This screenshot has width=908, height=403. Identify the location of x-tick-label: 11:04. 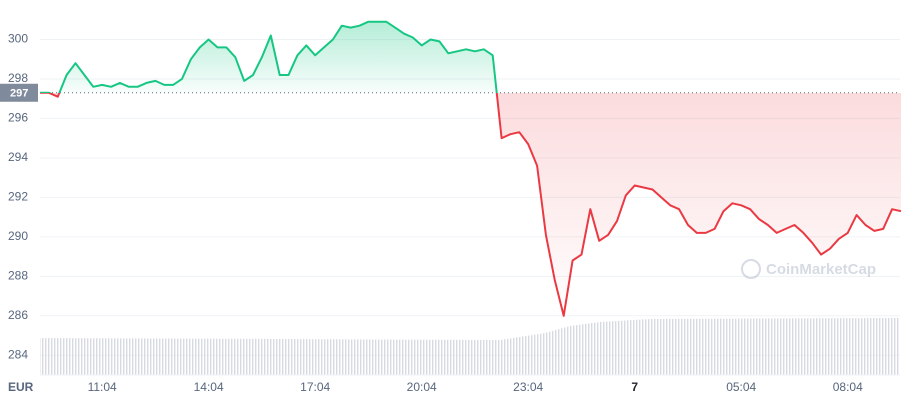
(102, 387).